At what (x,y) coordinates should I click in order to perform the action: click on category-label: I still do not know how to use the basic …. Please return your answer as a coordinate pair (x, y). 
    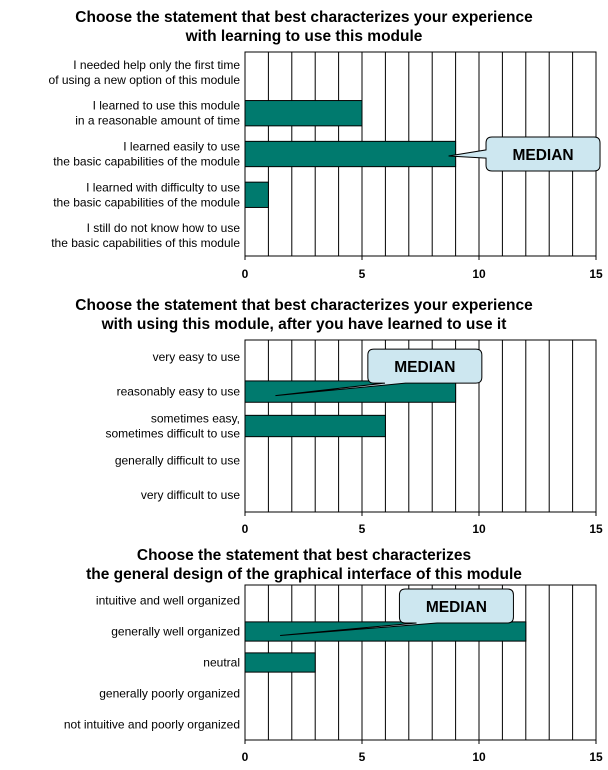
    Looking at the image, I should click on (145, 235).